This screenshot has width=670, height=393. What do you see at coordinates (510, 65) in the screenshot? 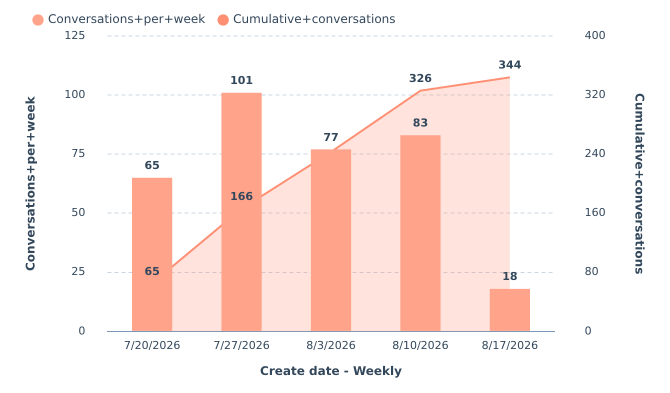
I see `data-label: 344` at bounding box center [510, 65].